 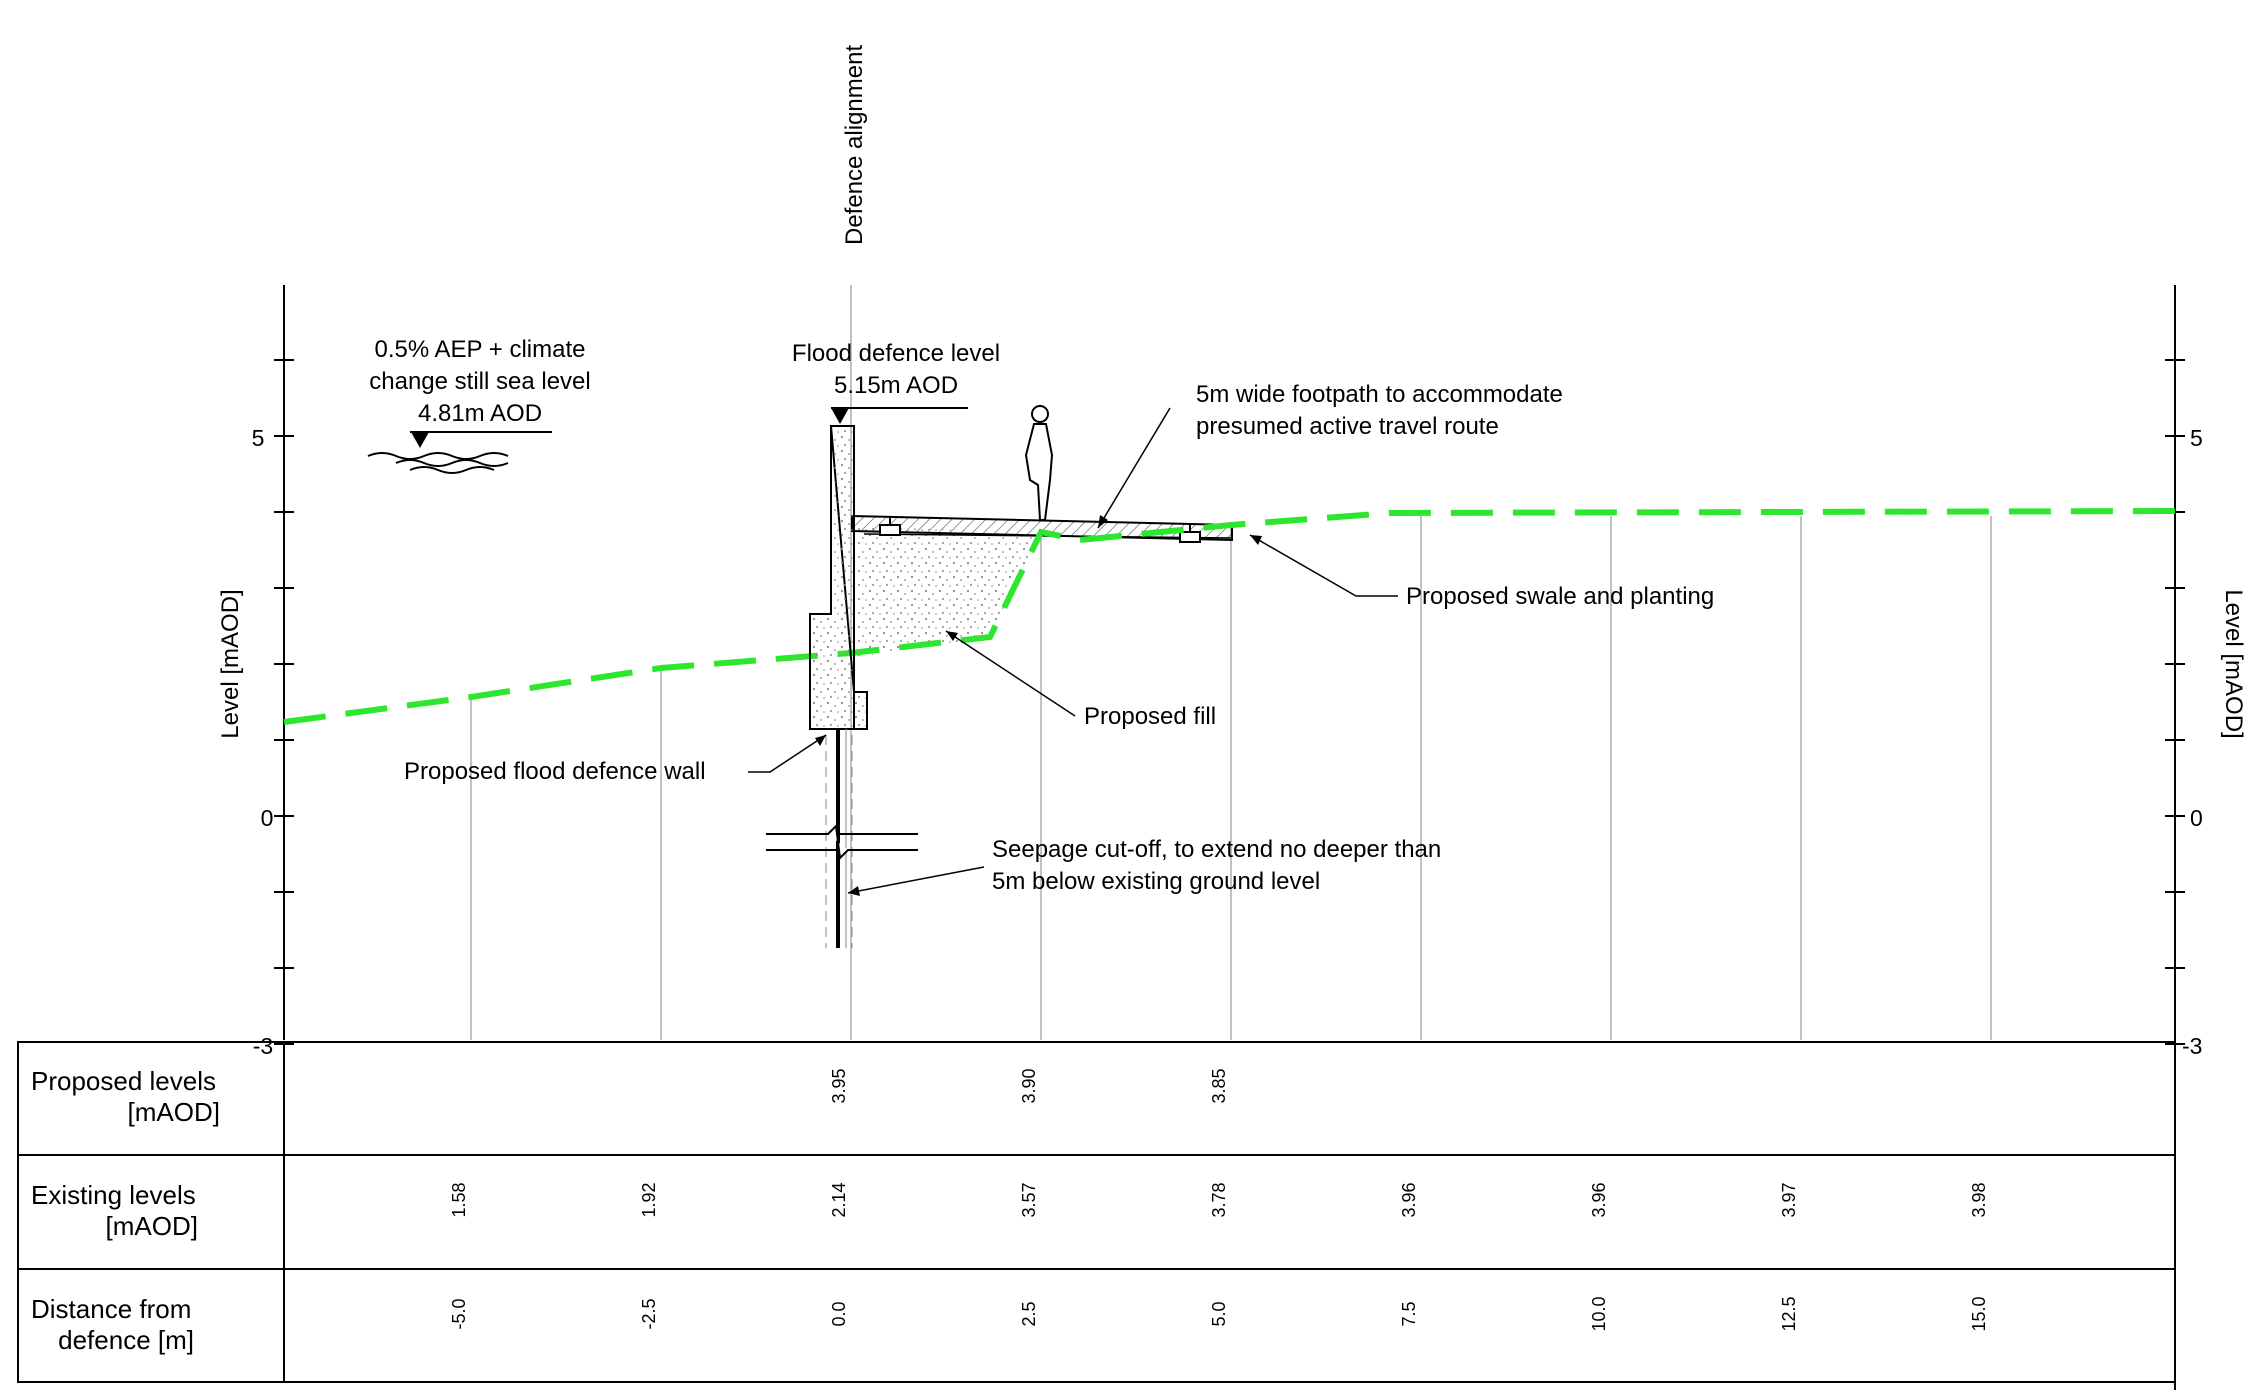 I want to click on seepage-arrow-icon, so click(x=854, y=891).